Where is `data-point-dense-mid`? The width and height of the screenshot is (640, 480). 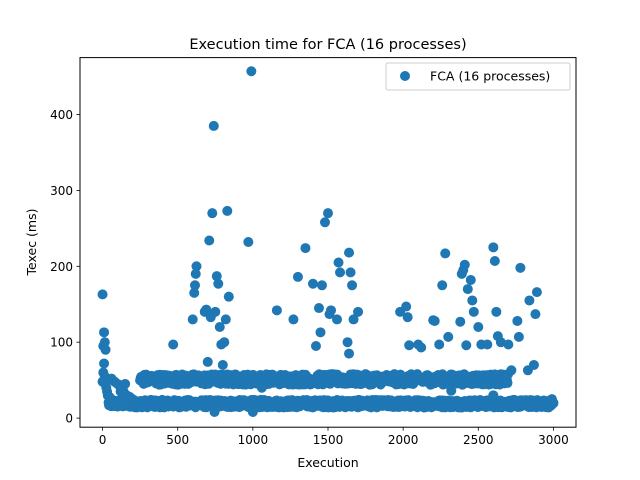
data-point-dense-mid is located at coordinates (507, 382).